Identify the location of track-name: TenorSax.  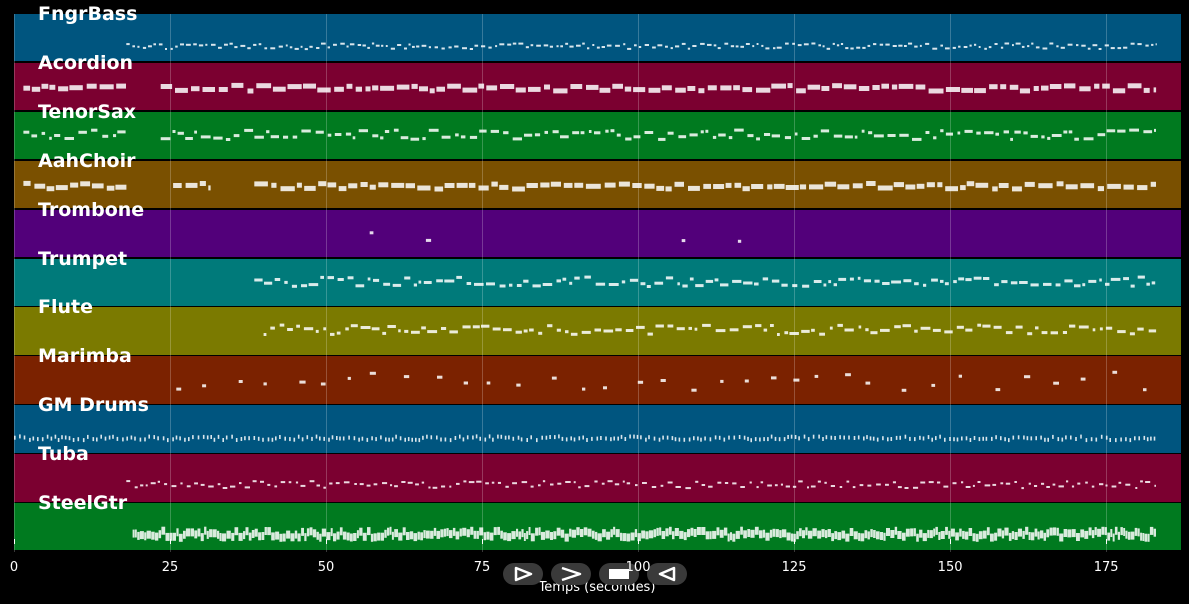
(87, 111).